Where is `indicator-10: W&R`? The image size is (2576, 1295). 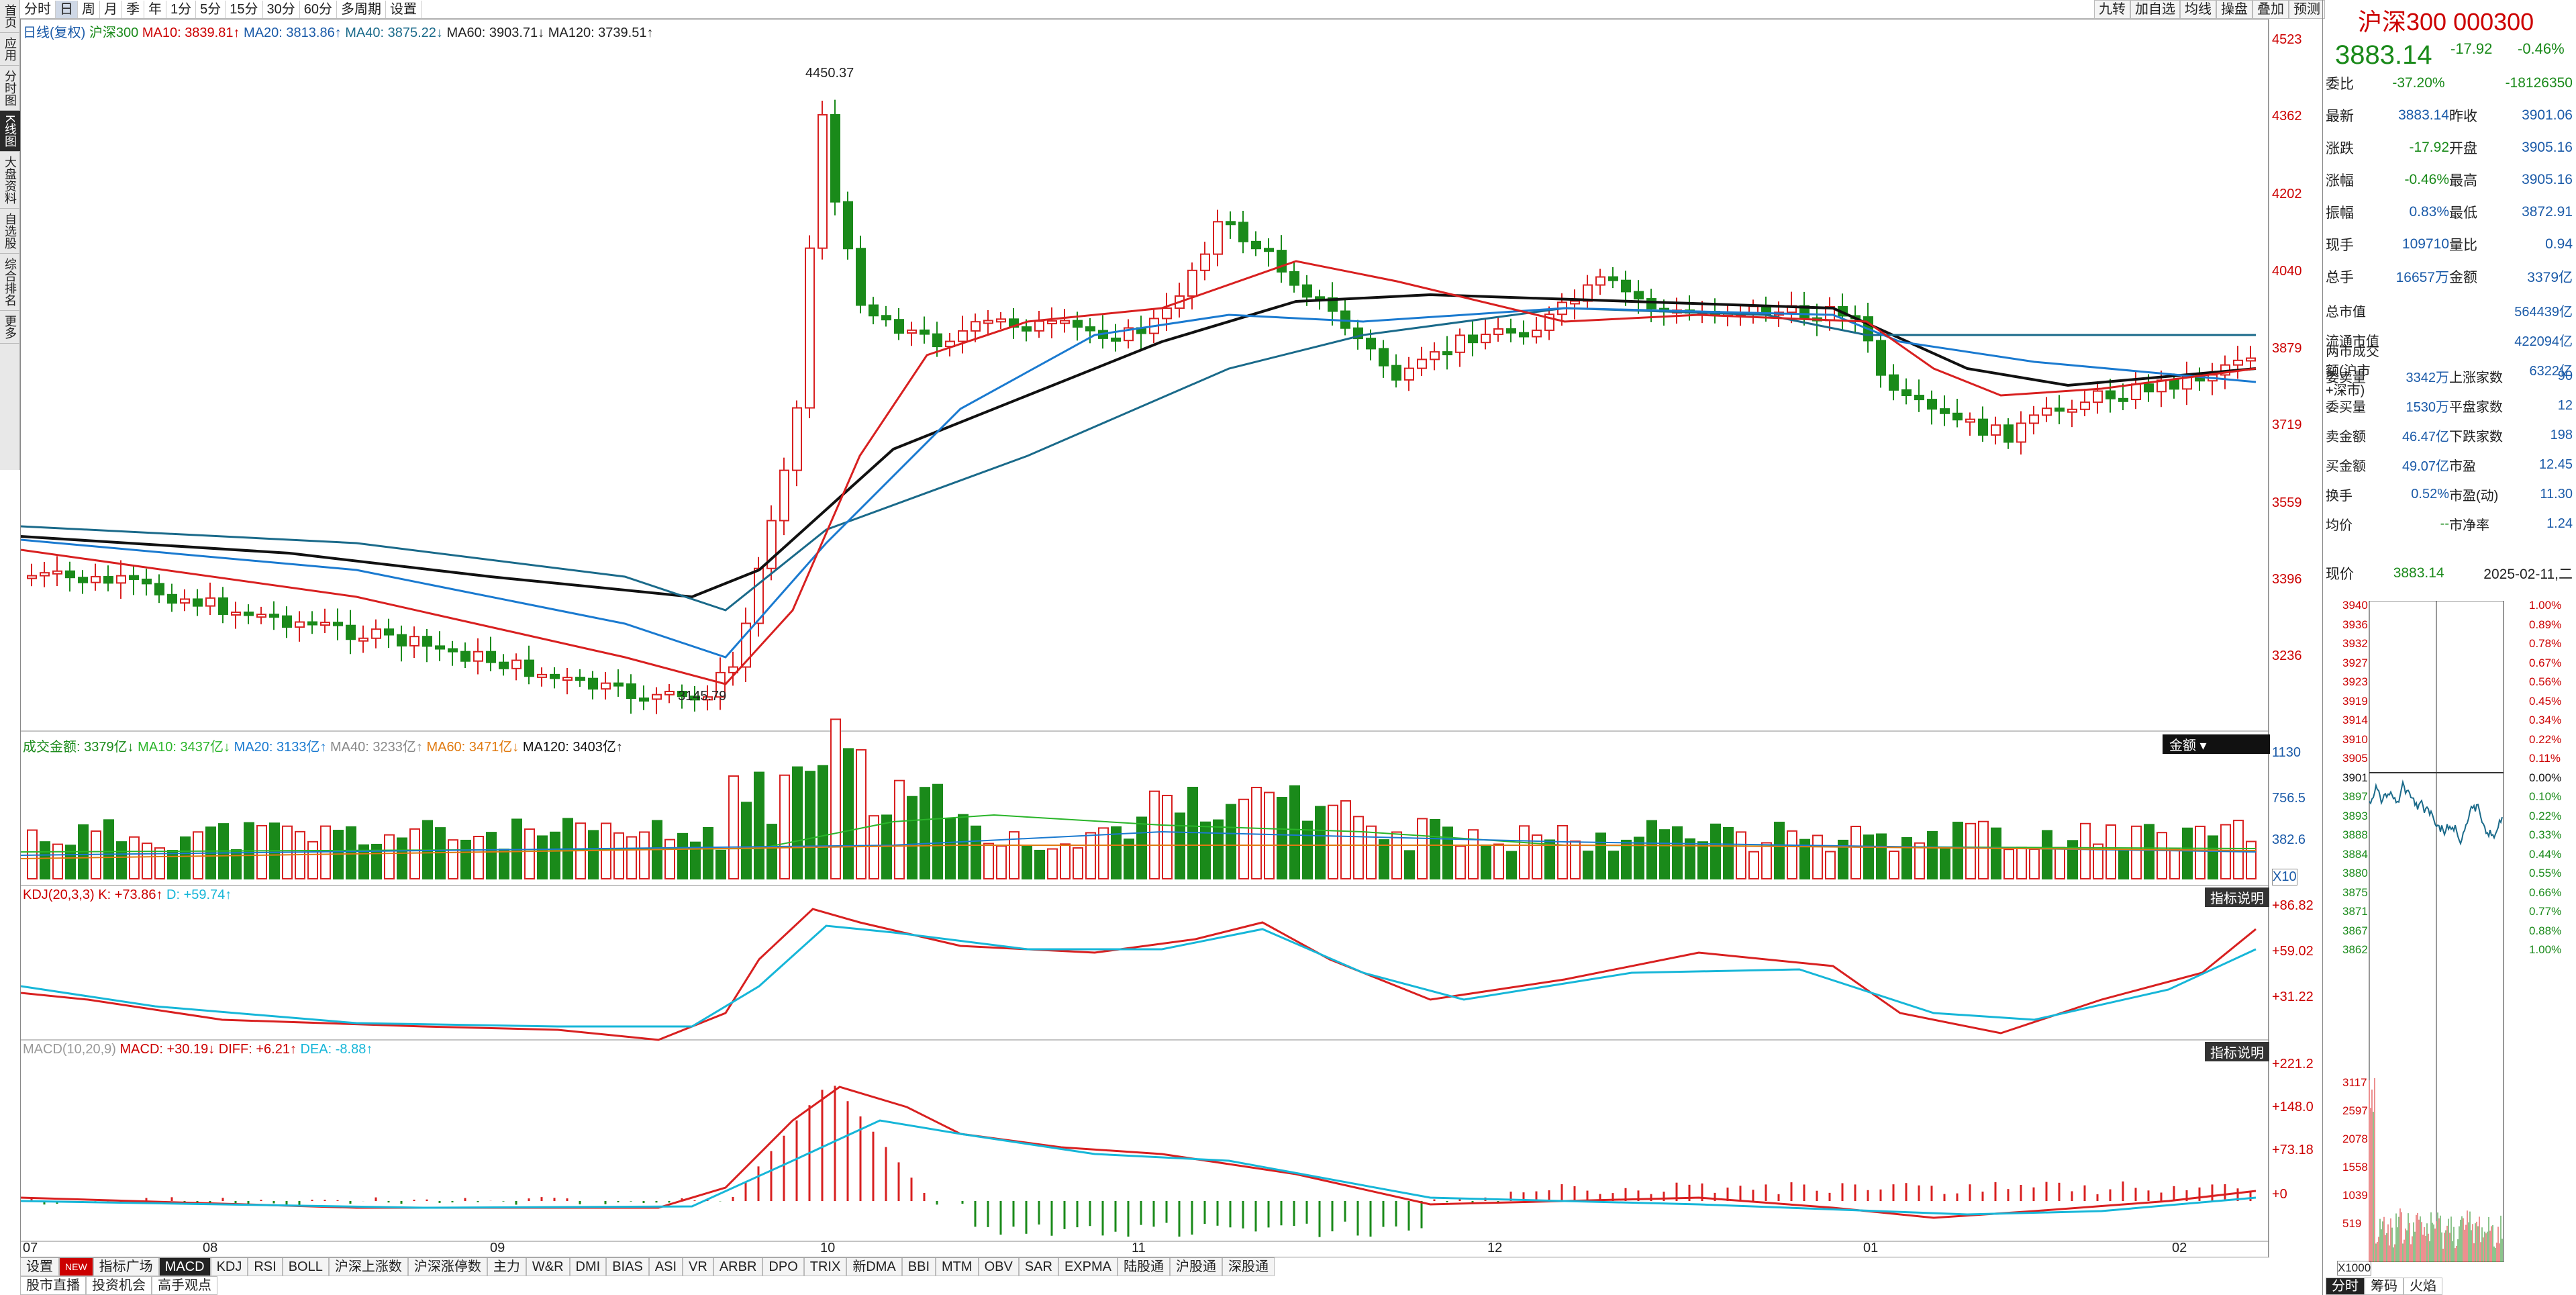 indicator-10: W&R is located at coordinates (548, 1266).